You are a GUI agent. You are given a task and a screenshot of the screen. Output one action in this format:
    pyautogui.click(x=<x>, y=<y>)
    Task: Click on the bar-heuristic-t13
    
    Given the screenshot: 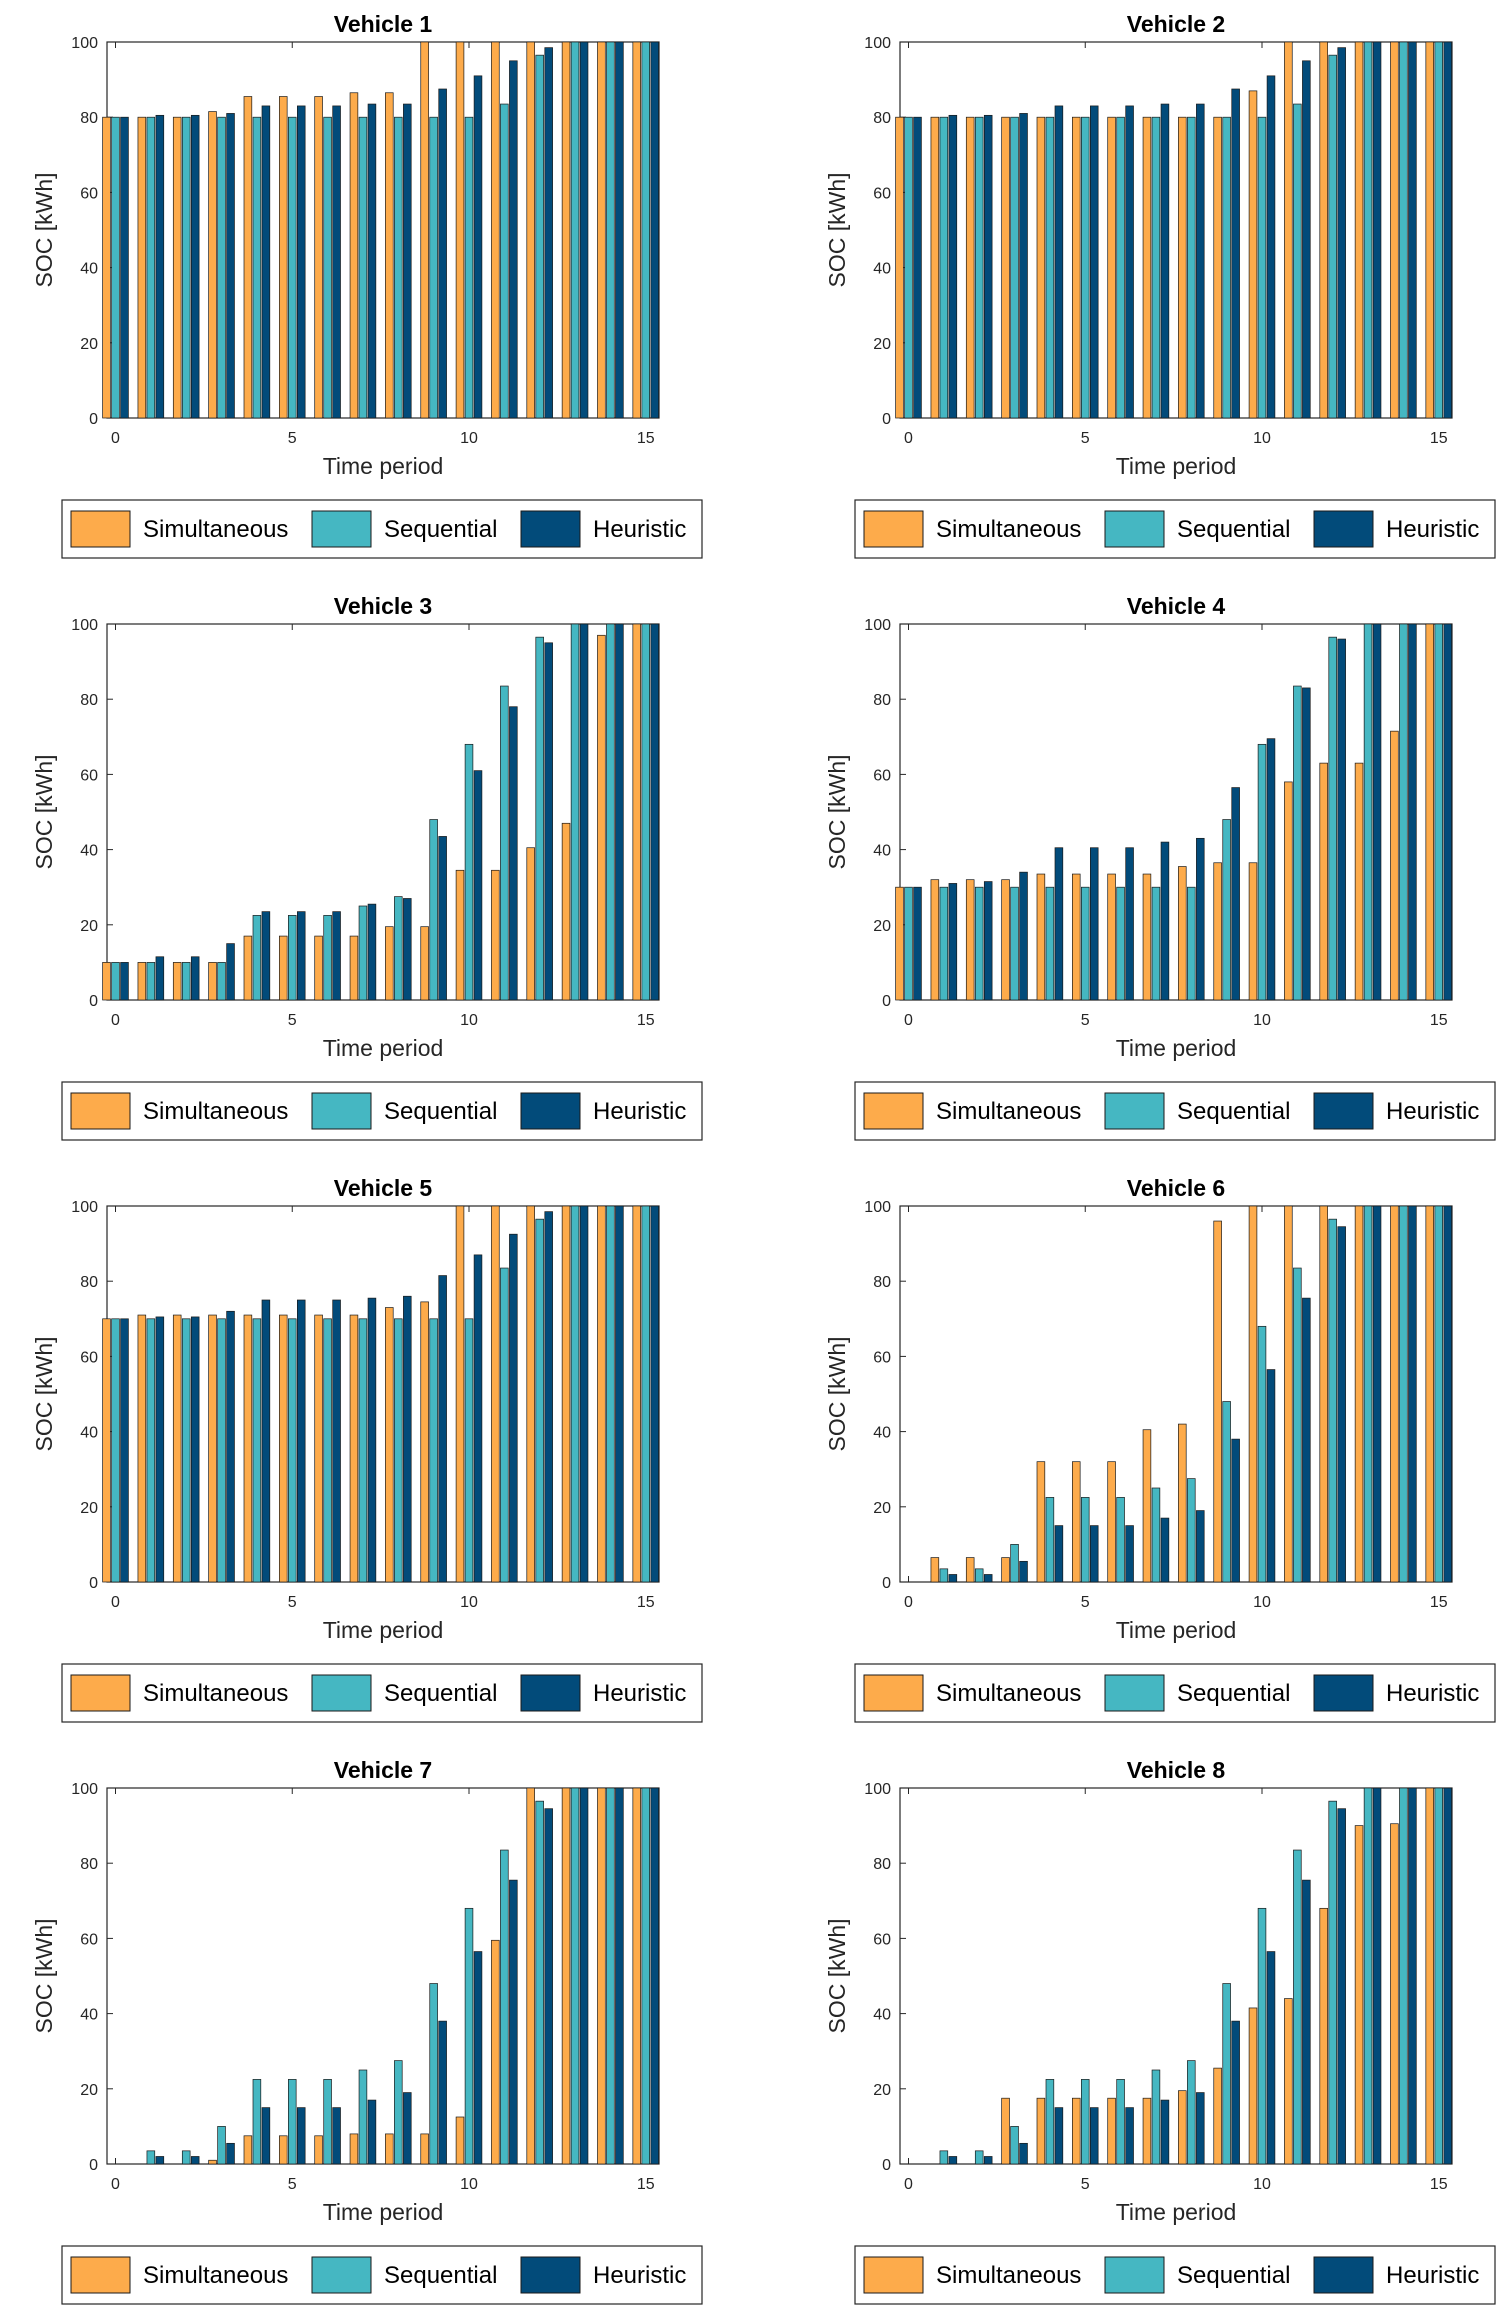 What is the action you would take?
    pyautogui.click(x=584, y=1976)
    